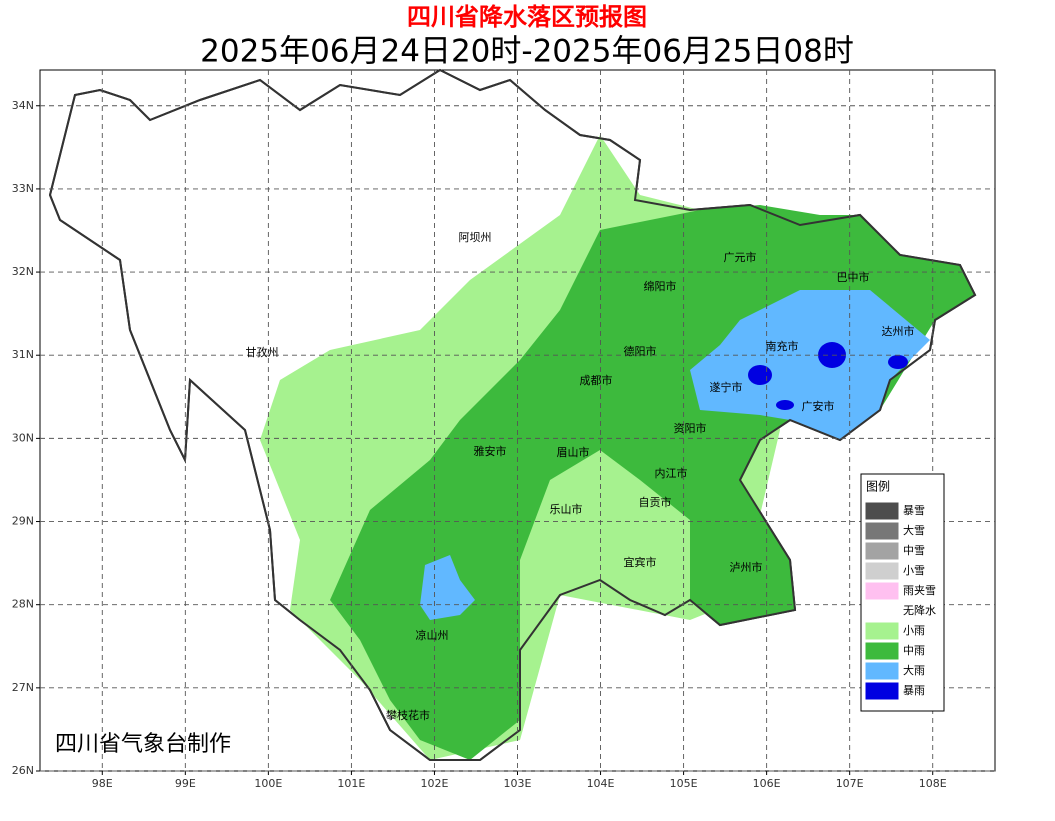 Image resolution: width=1055 pixels, height=821 pixels. What do you see at coordinates (23, 271) in the screenshot?
I see `y-tick-label: 32N` at bounding box center [23, 271].